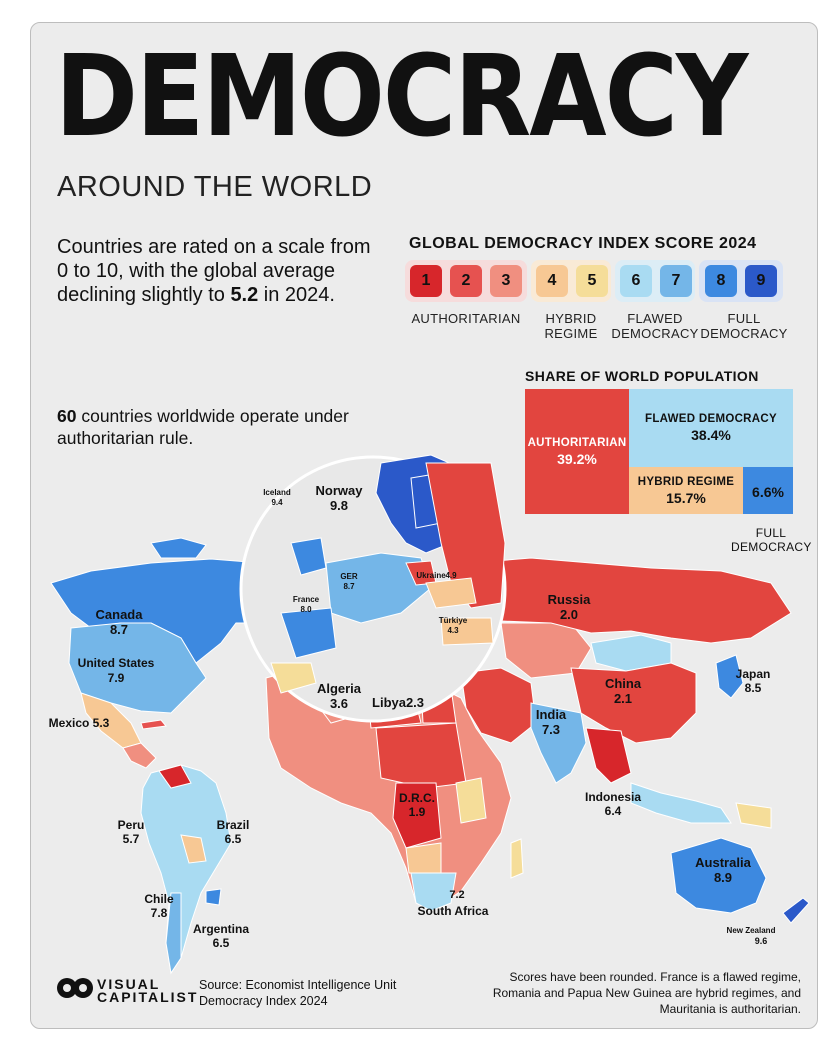 The width and height of the screenshot is (829, 1051). I want to click on map-label-sa-score: 7.2, so click(456, 895).